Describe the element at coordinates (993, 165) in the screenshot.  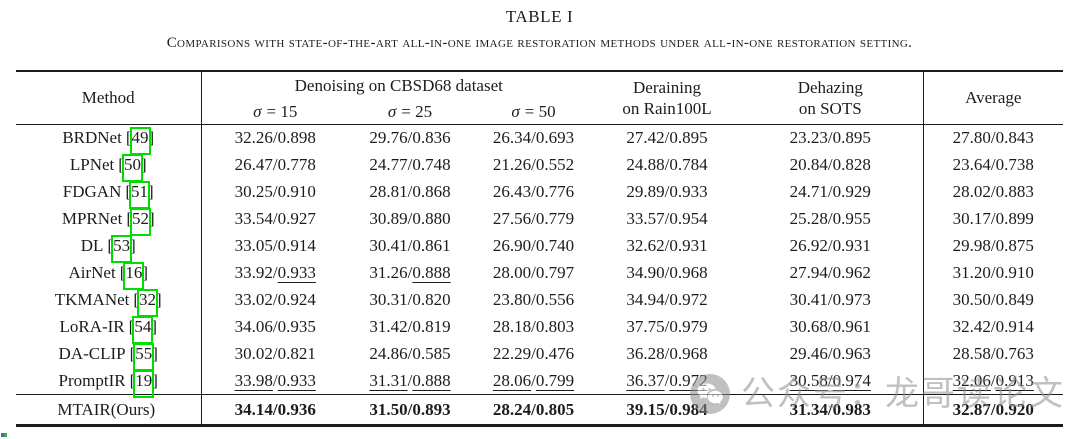
I see `result-cell: 23.64/0.738` at that location.